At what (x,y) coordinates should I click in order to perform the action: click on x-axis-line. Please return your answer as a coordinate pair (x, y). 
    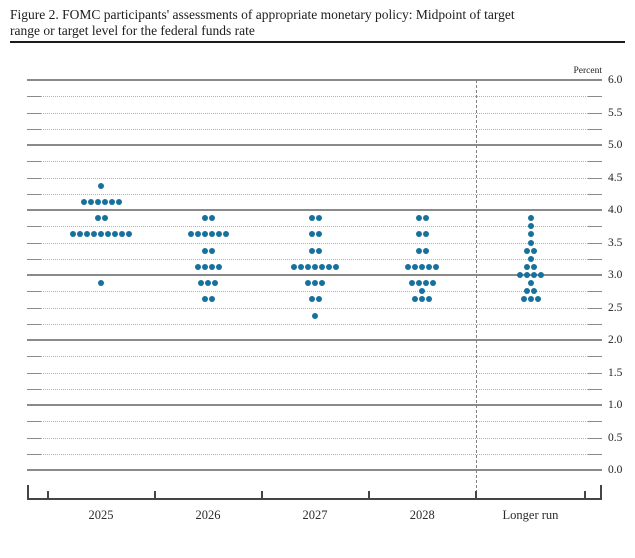
    Looking at the image, I should click on (314, 499).